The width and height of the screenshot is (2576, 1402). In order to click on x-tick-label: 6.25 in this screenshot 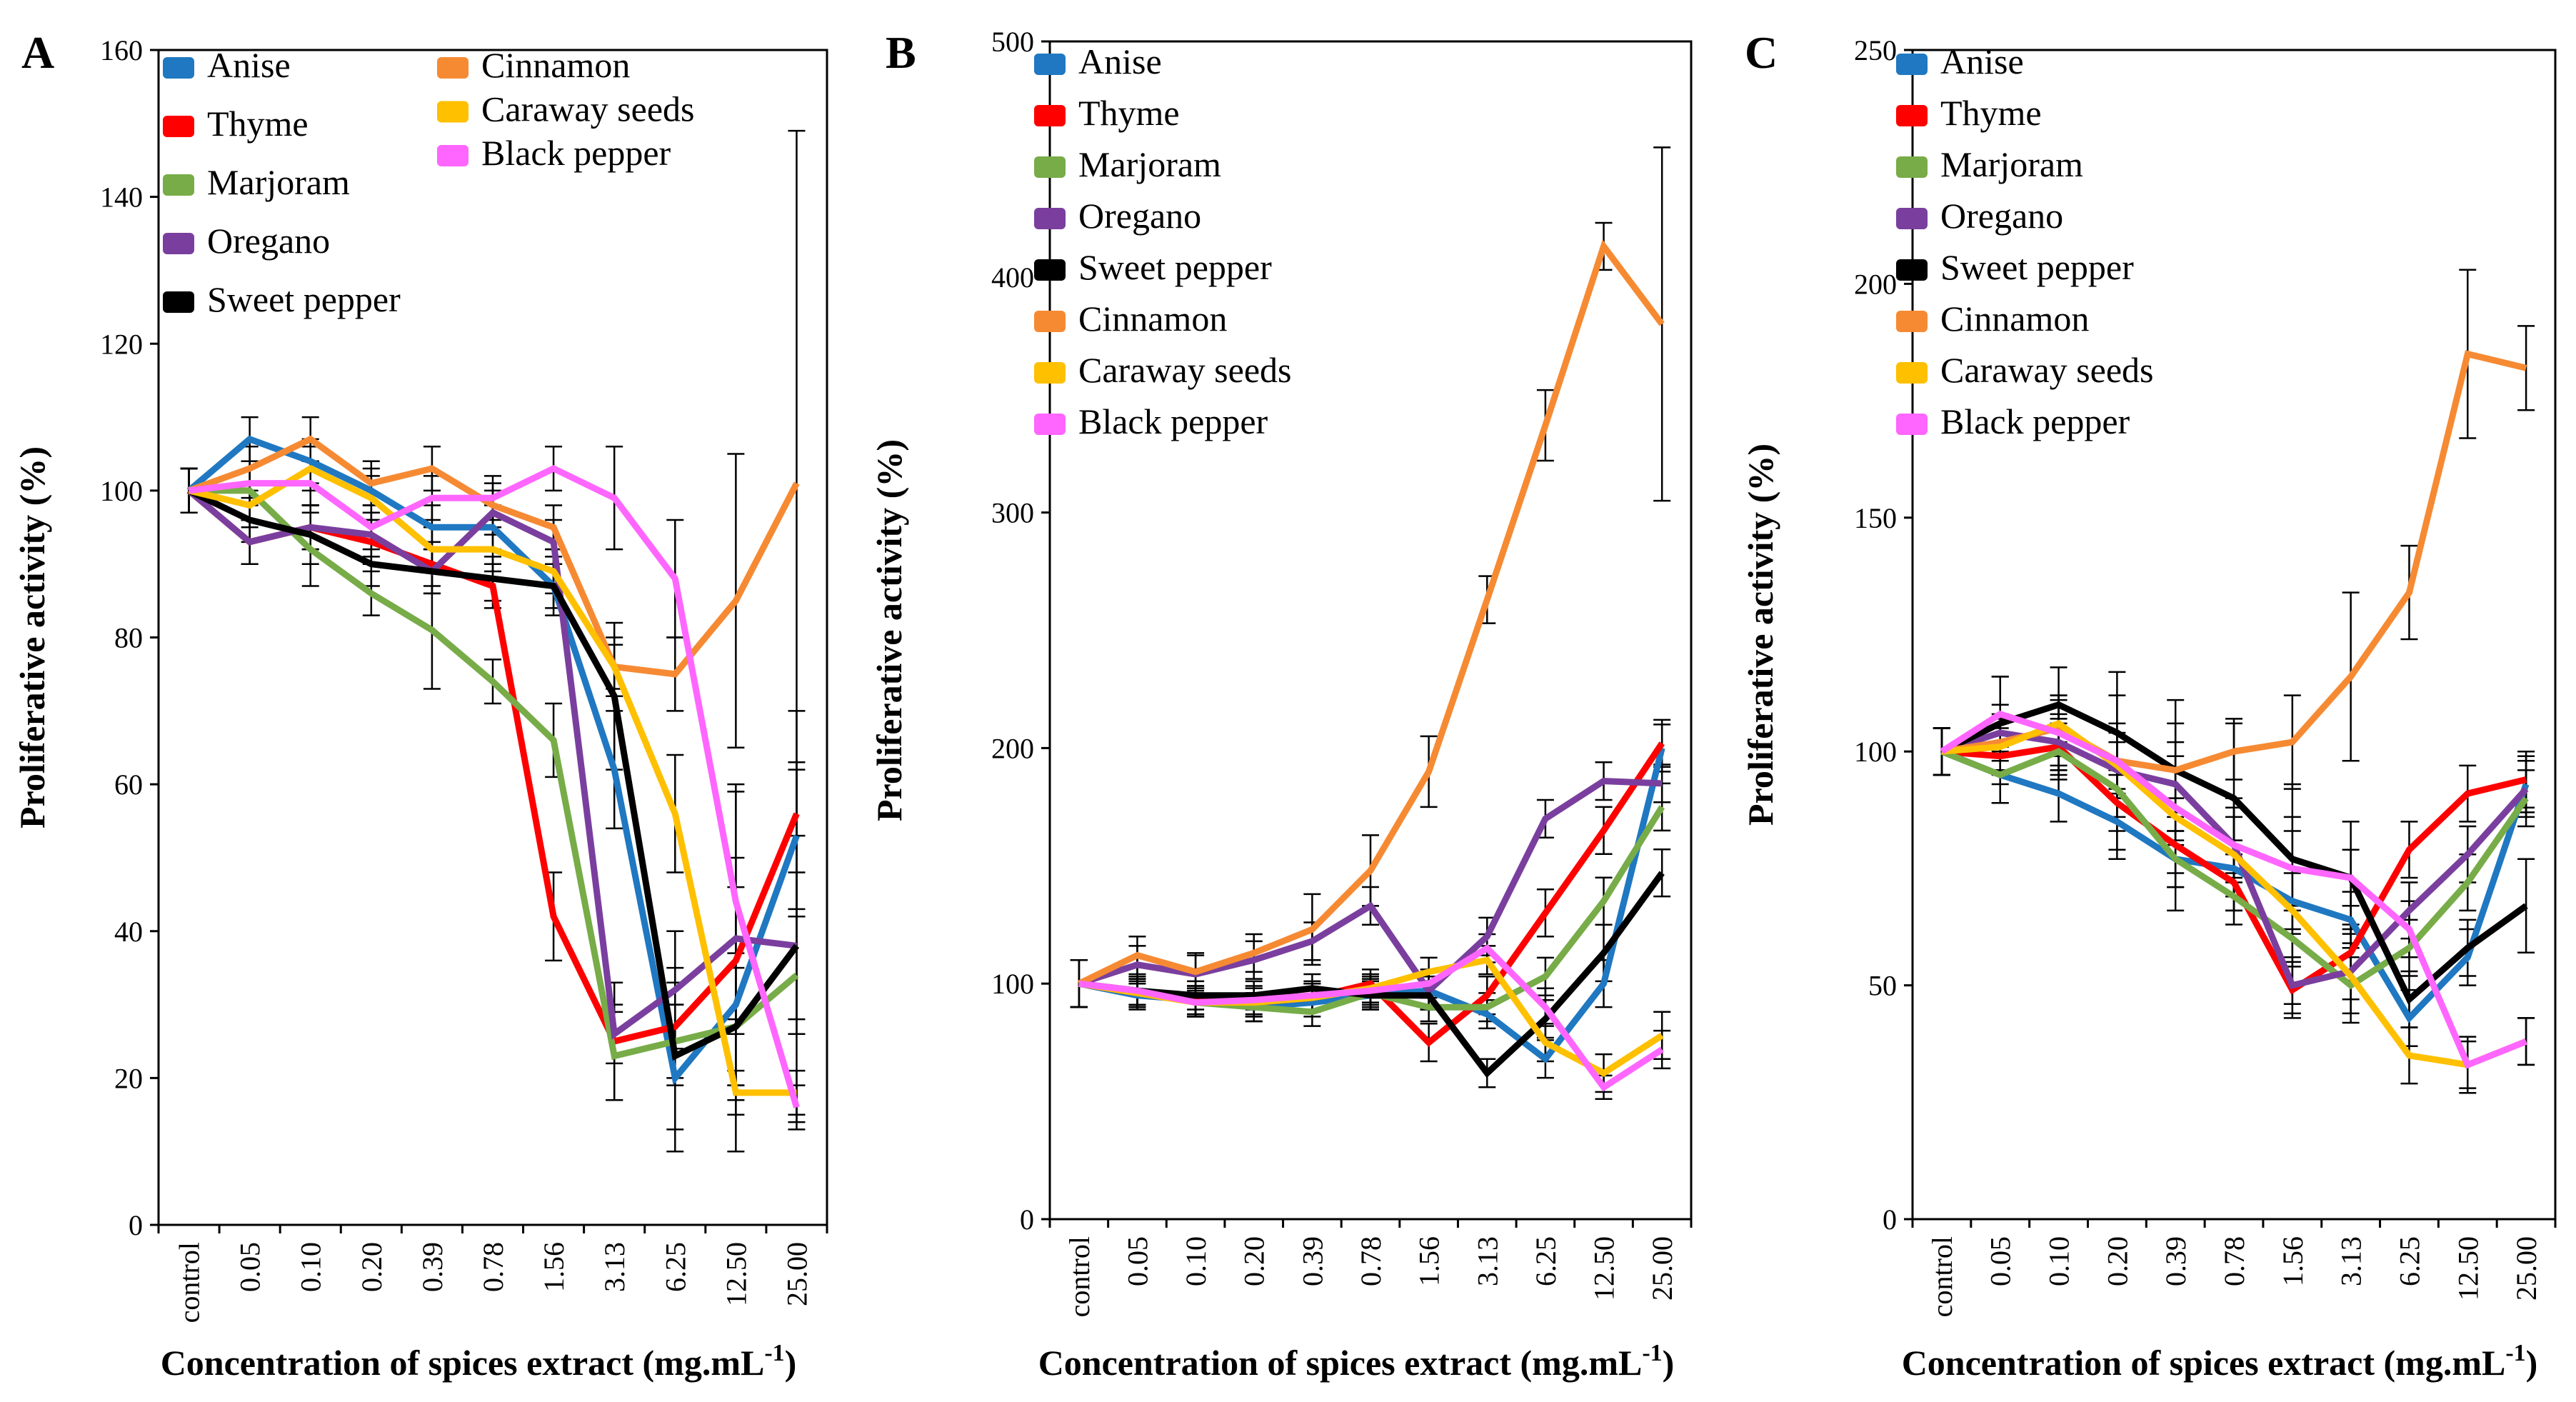, I will do `click(675, 1267)`.